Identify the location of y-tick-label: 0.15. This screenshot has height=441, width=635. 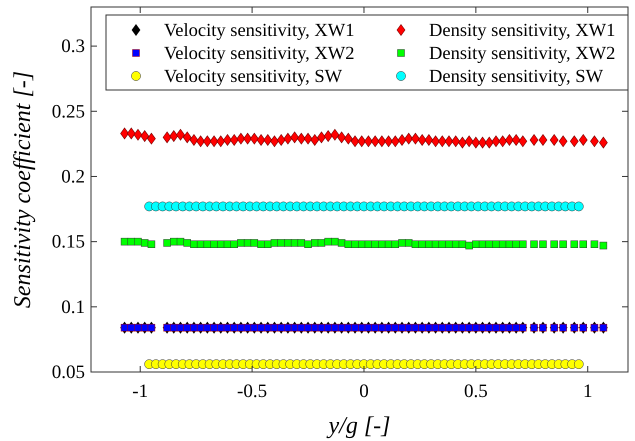
(68, 242).